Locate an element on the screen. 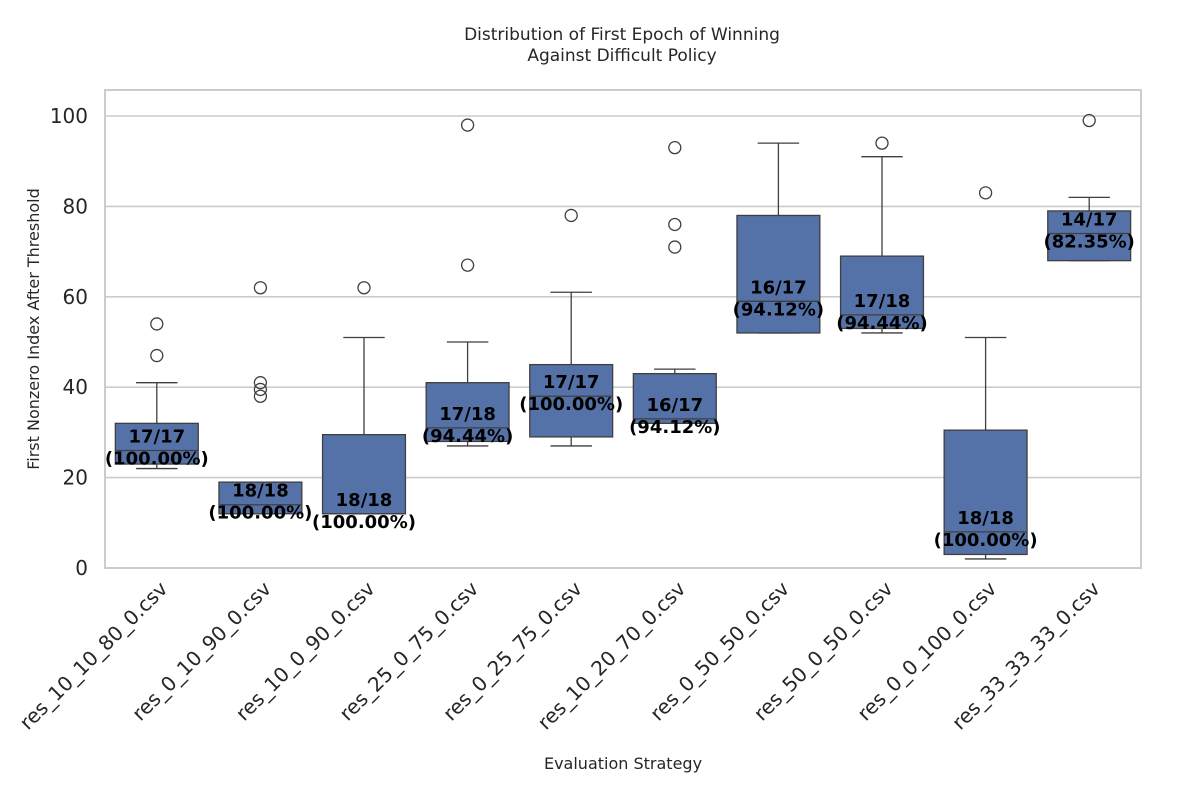 This screenshot has height=800, width=1200. chart-title-line-2: Against Difficult Policy is located at coordinates (621, 56).